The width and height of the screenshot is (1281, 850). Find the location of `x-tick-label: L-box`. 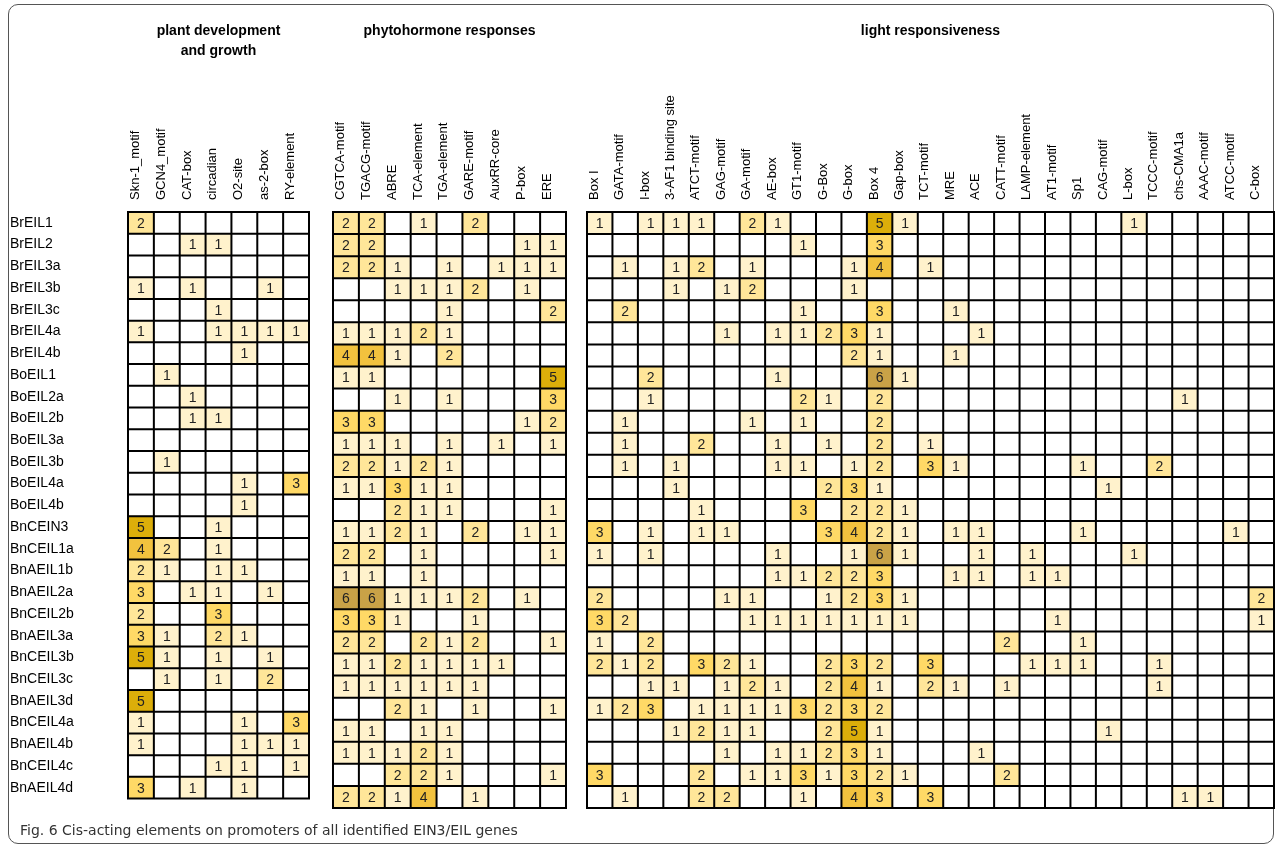

x-tick-label: L-box is located at coordinates (1128, 183).